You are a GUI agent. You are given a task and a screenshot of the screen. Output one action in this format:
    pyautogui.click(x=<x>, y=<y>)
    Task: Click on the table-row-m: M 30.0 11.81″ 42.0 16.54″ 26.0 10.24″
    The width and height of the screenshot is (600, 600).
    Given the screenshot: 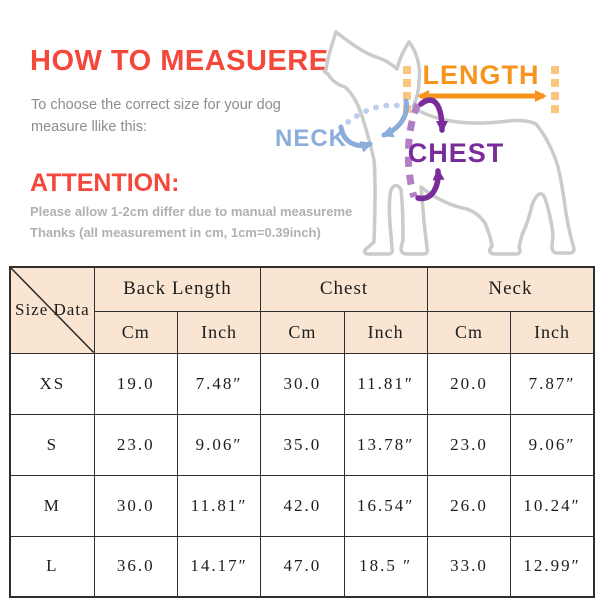 What is the action you would take?
    pyautogui.click(x=302, y=505)
    